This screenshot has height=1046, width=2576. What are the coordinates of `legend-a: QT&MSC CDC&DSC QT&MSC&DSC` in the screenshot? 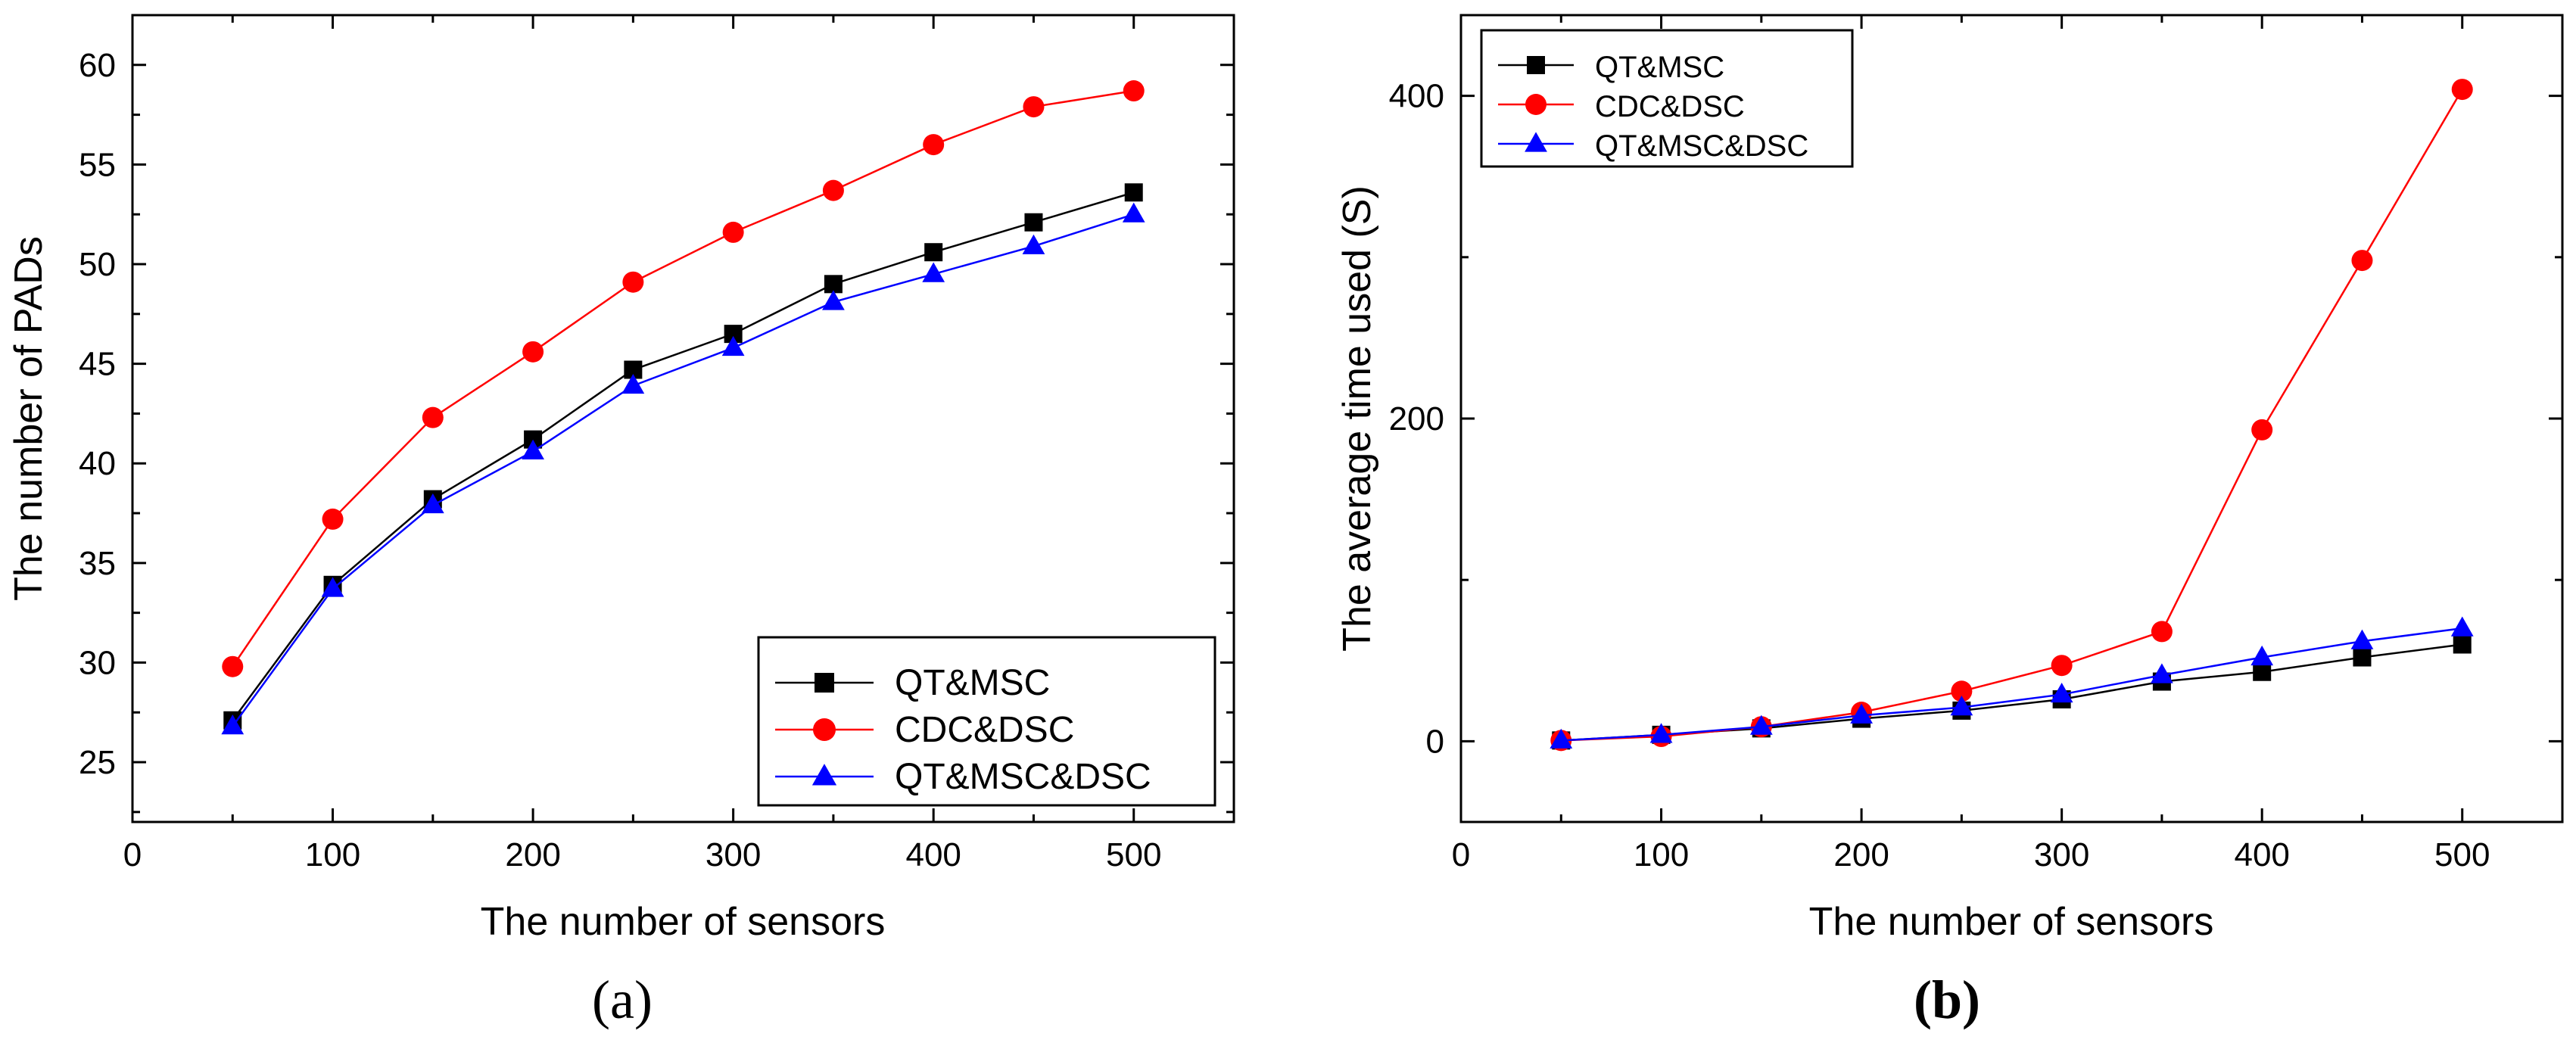 It's located at (986, 721).